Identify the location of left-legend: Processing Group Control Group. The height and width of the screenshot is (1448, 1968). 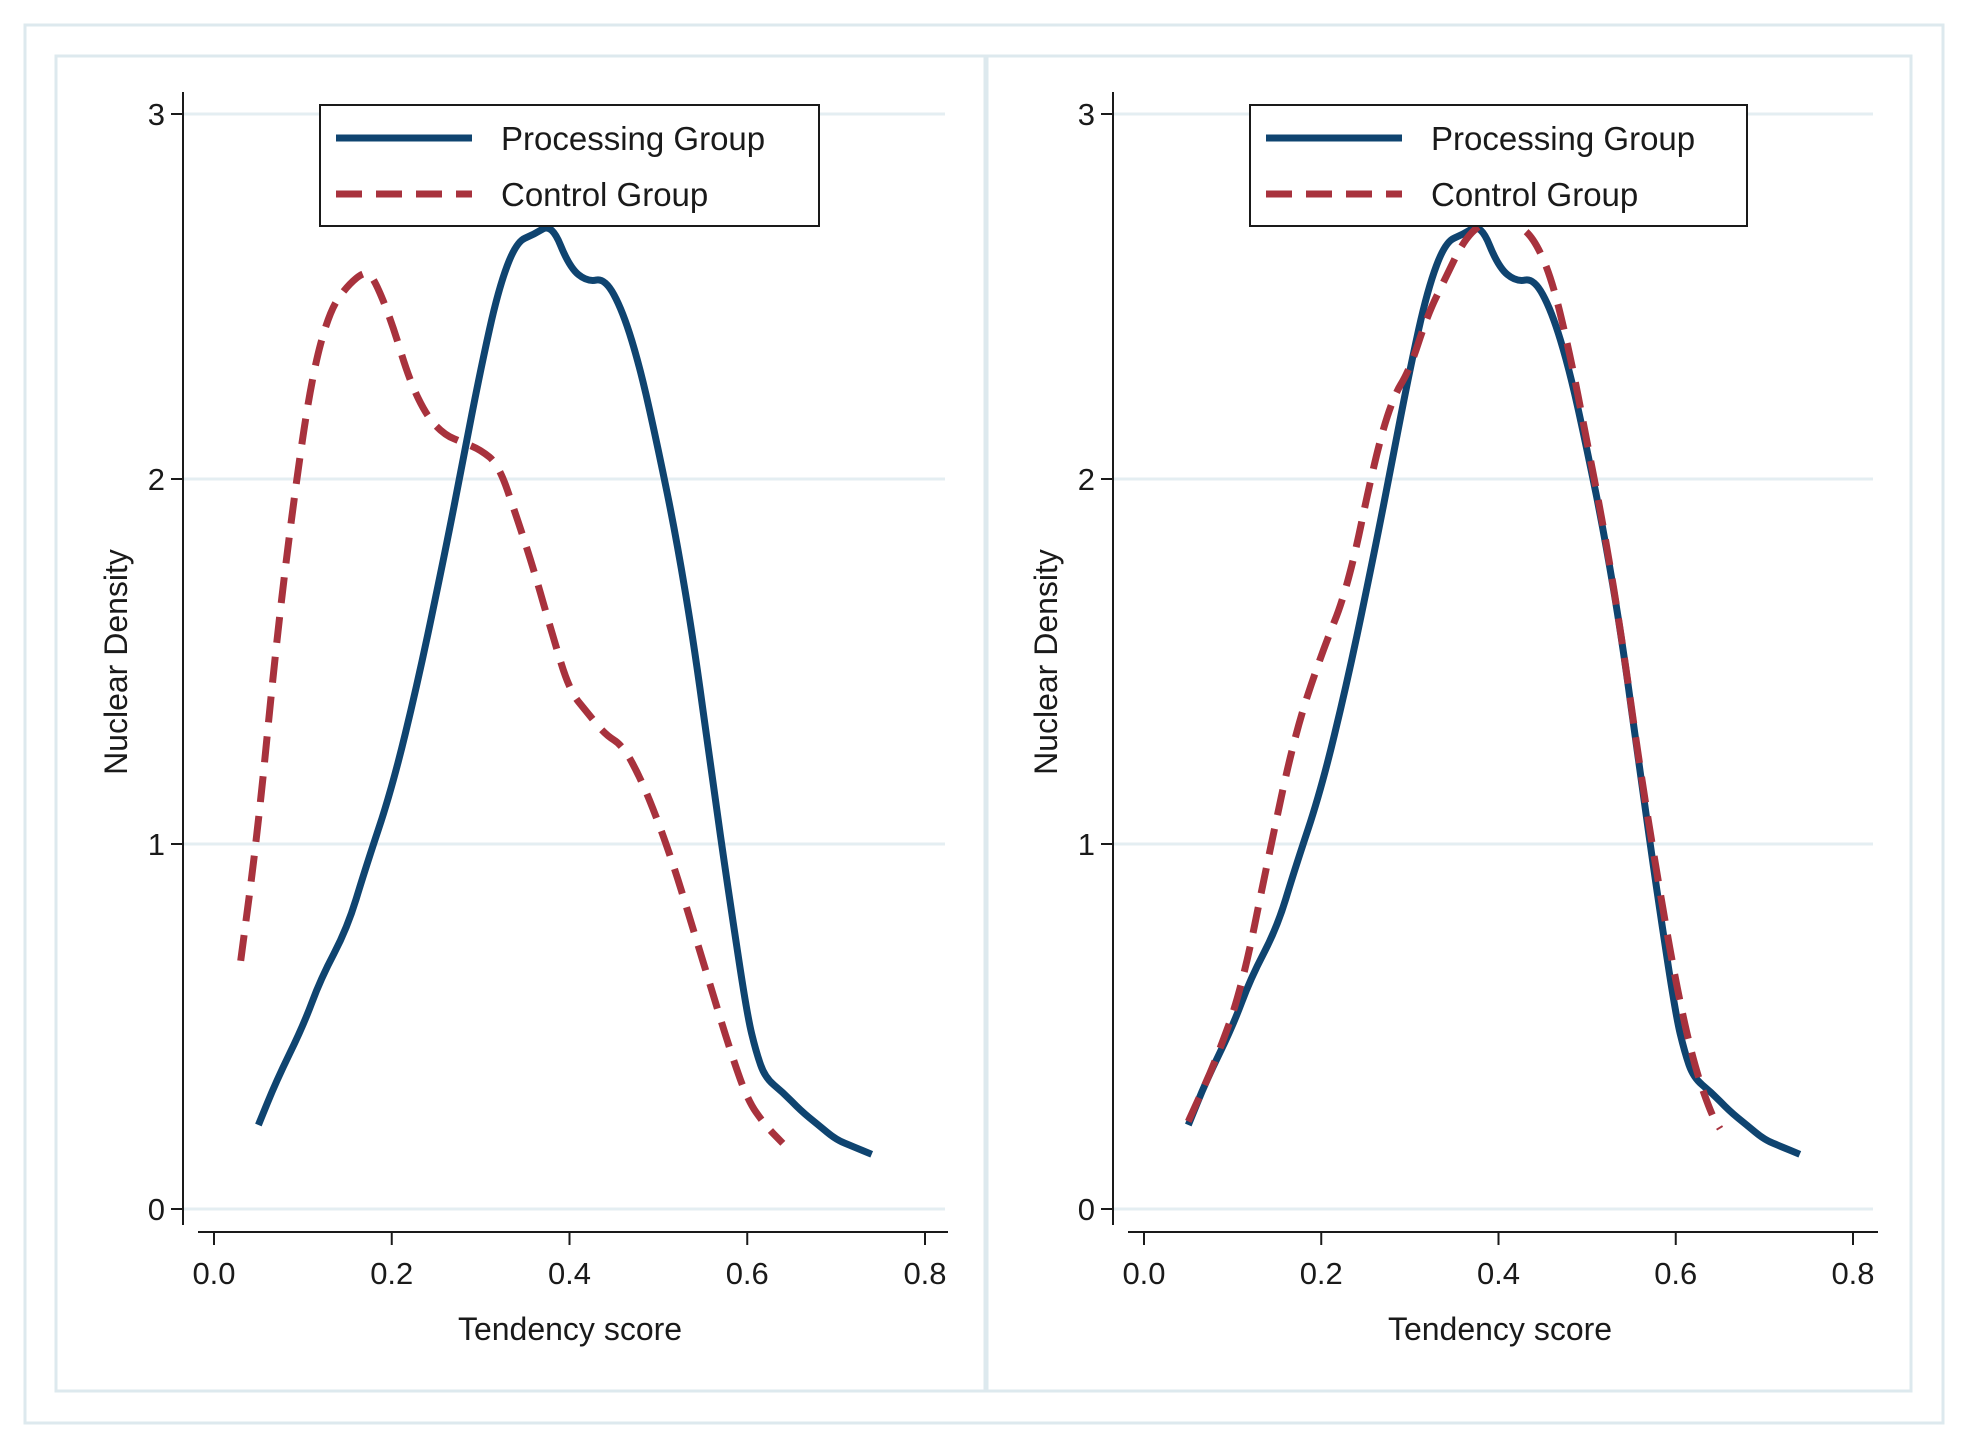
(569, 165).